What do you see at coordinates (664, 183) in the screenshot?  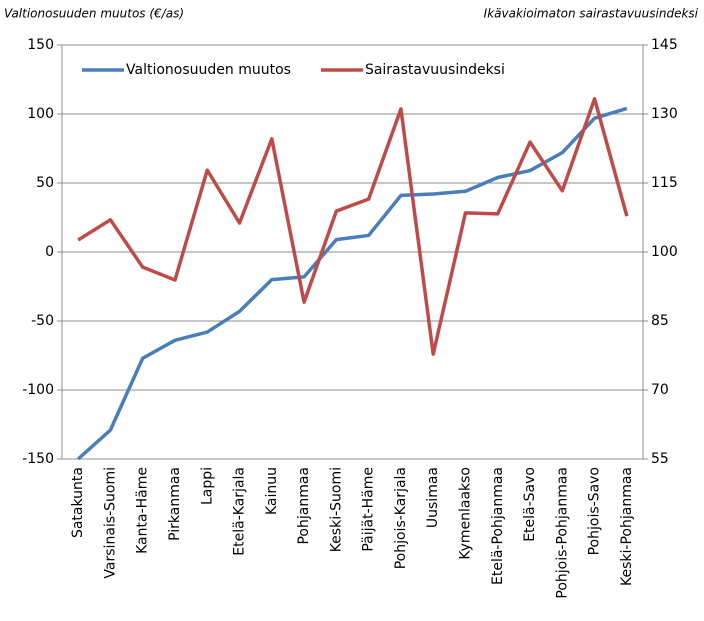 I see `y2-tick-label: 115` at bounding box center [664, 183].